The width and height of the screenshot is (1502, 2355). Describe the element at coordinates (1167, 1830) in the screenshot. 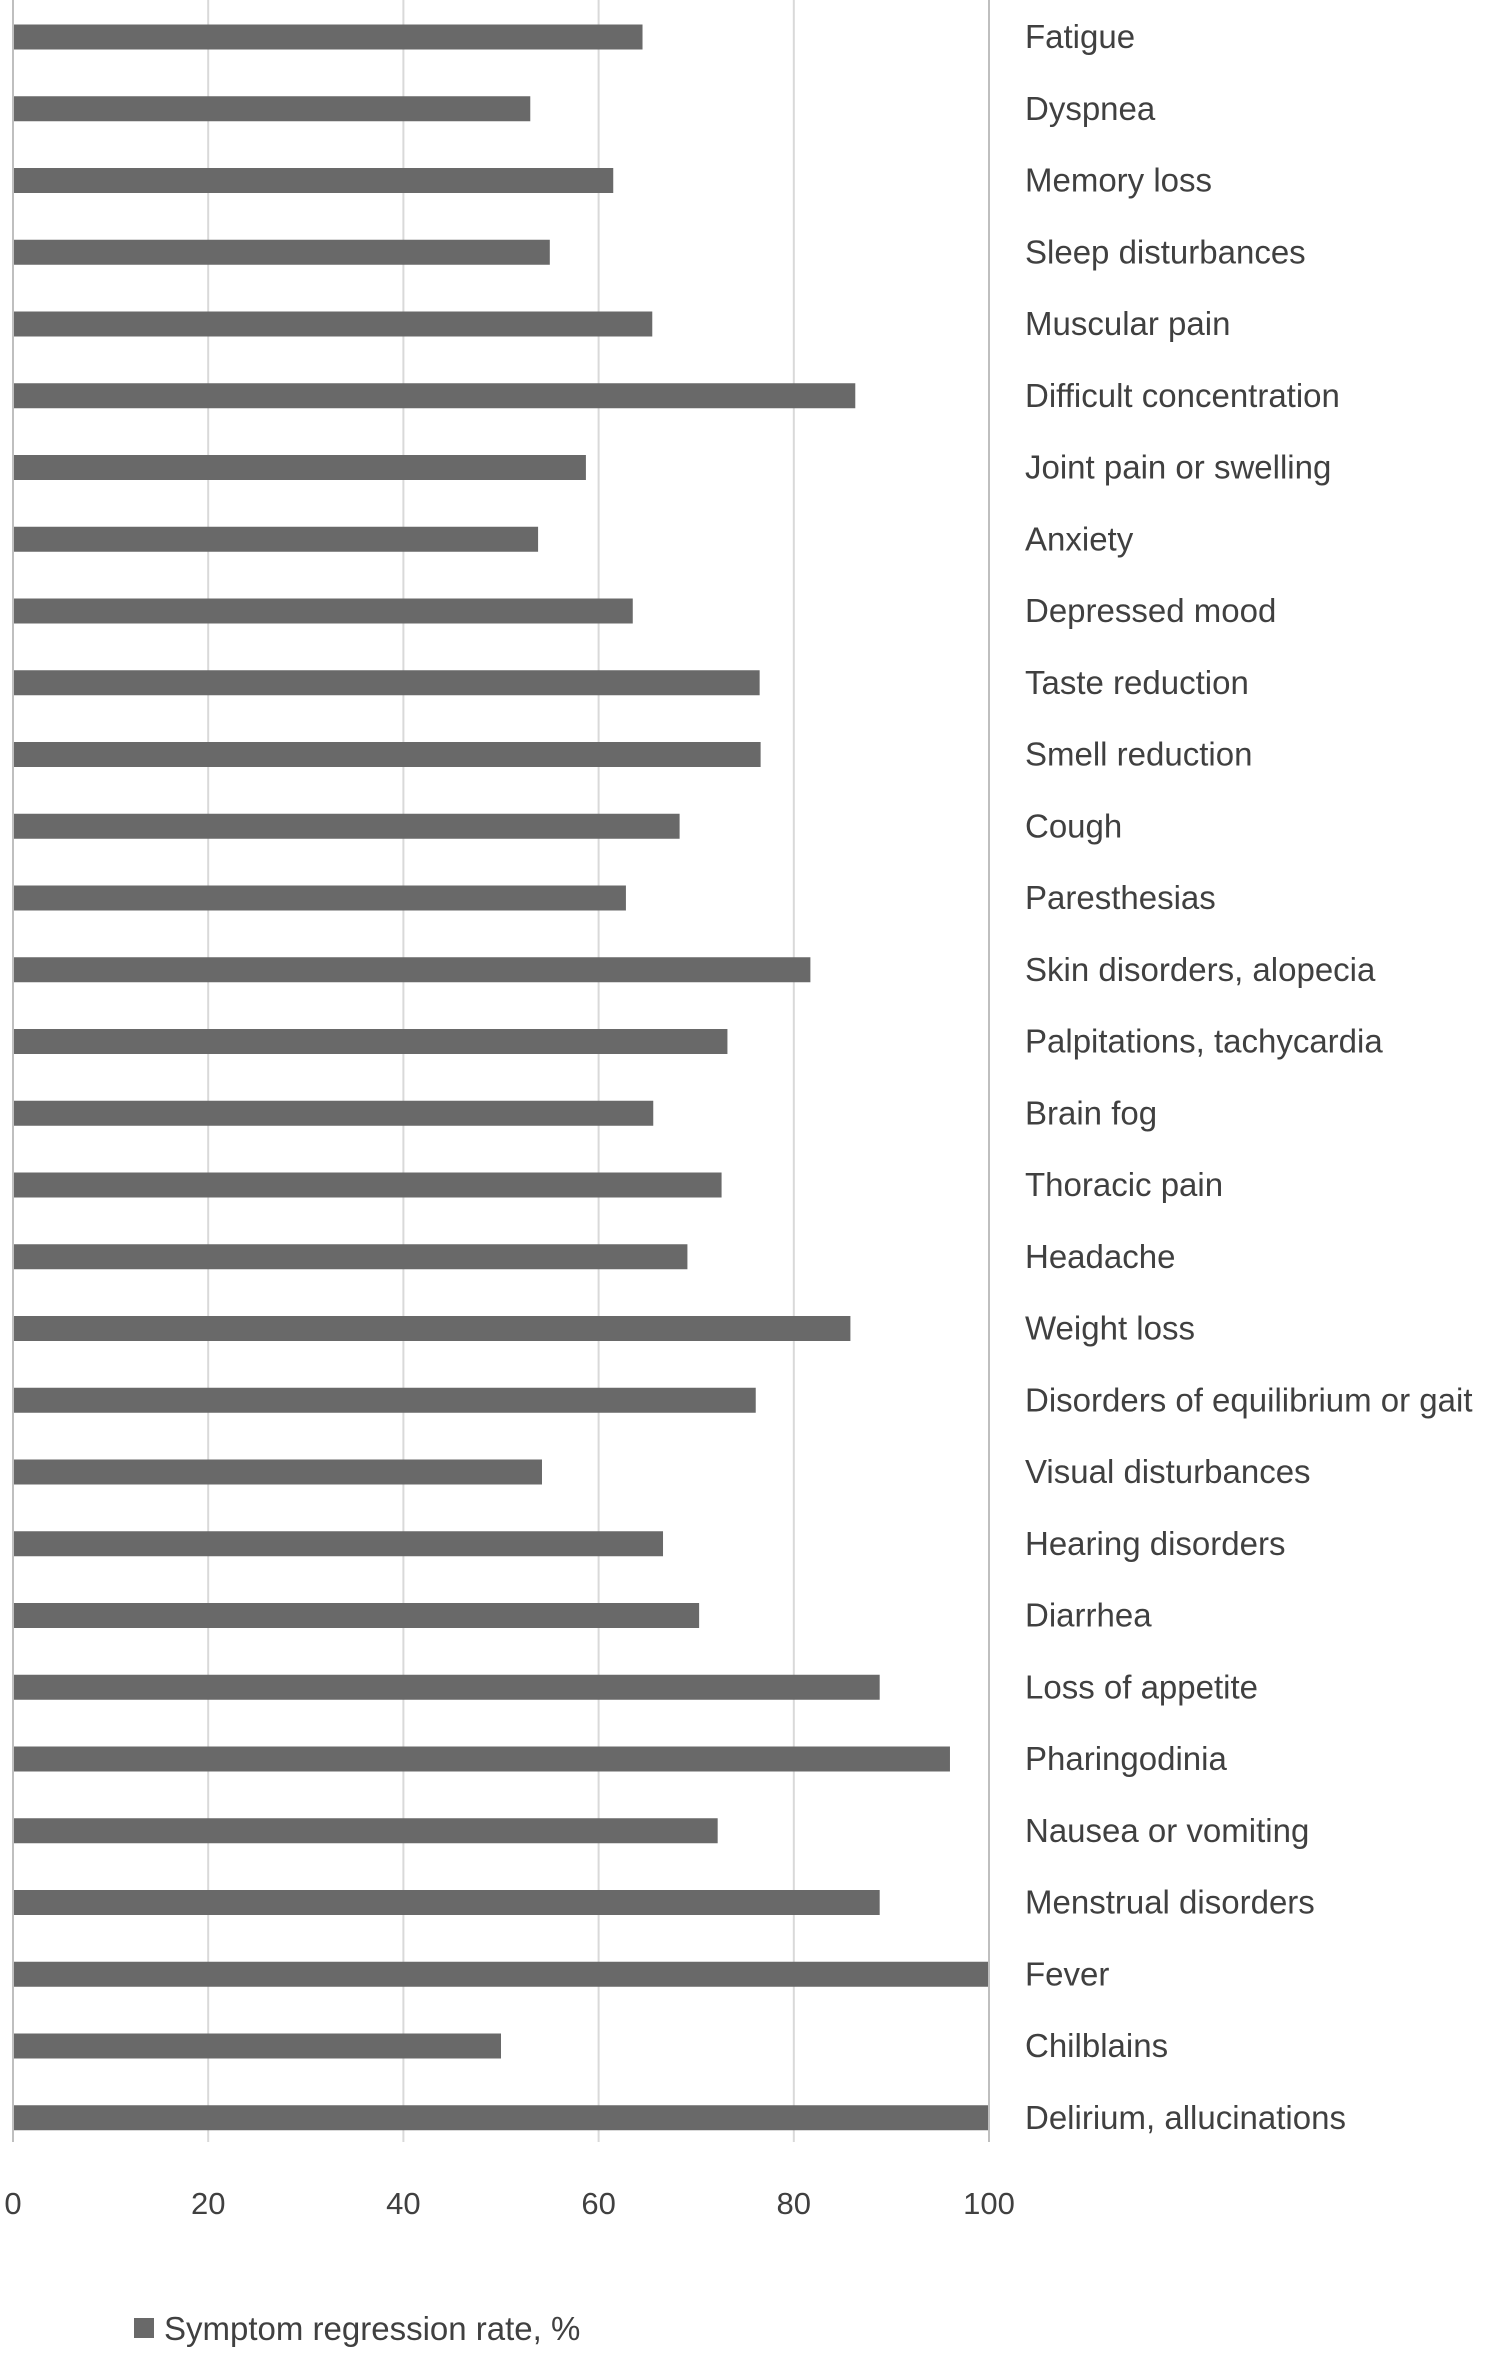

I see `category-label-25: Nausea or vomiting` at that location.